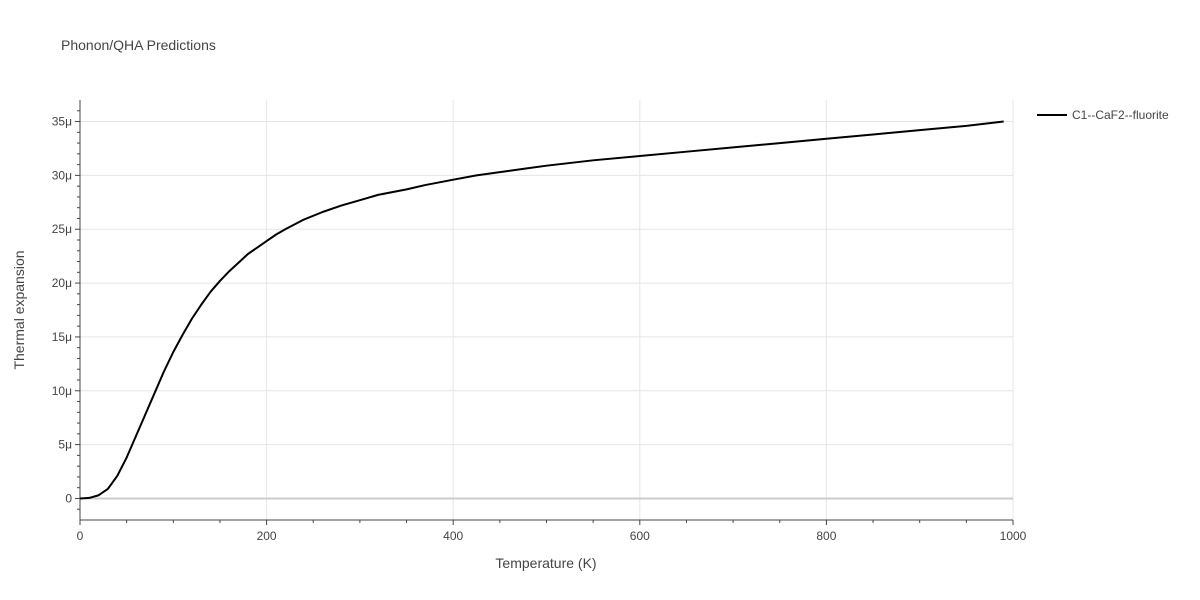 The image size is (1200, 600). I want to click on legend-label: C1--CaF2--fluorite, so click(1120, 115).